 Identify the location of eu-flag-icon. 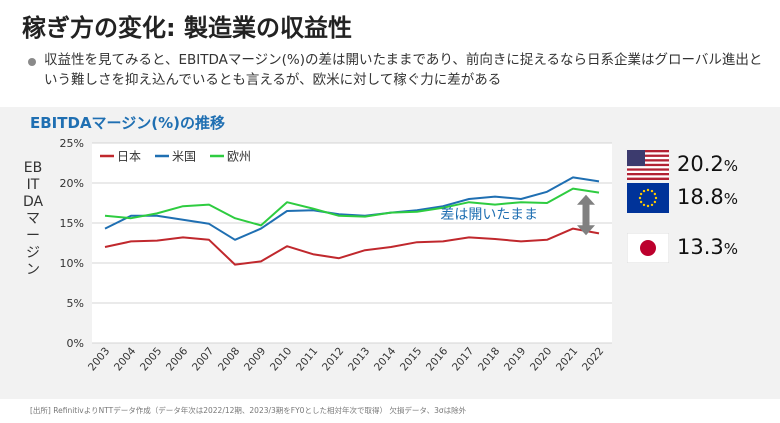
(648, 198).